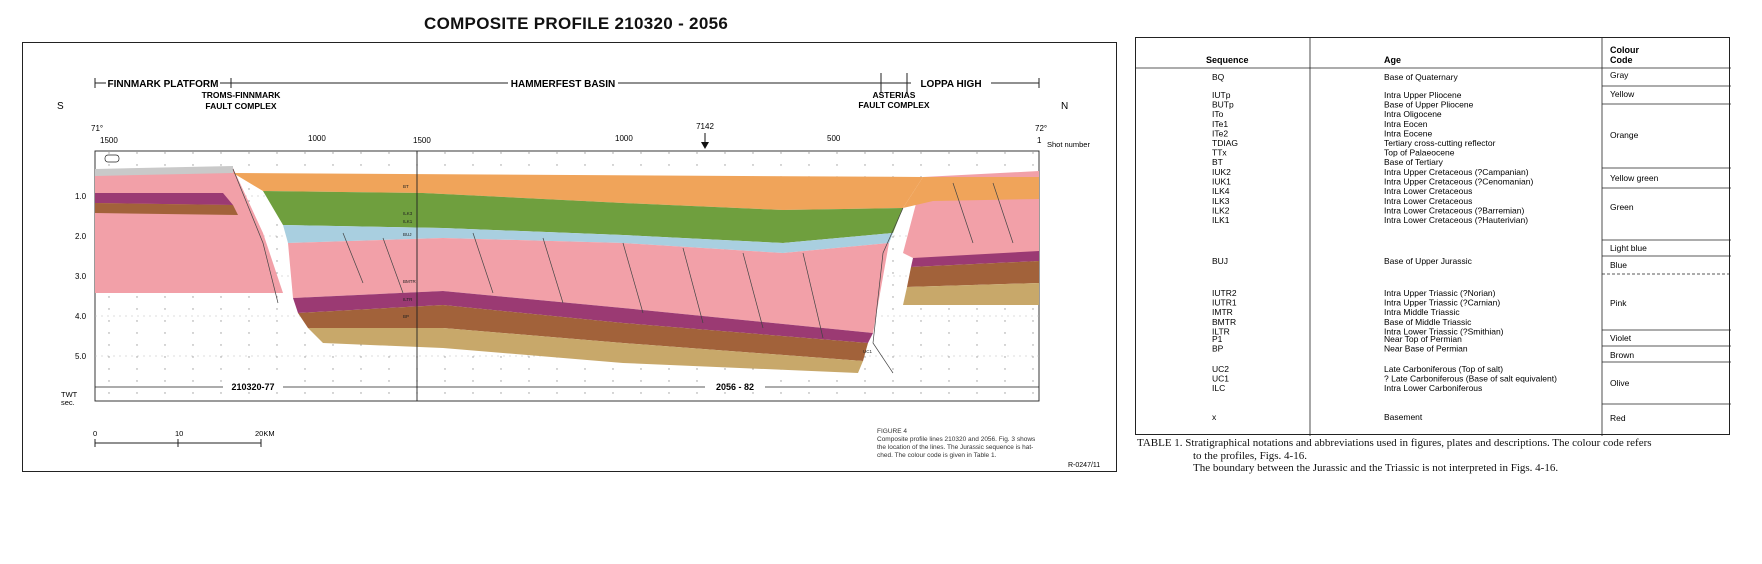  What do you see at coordinates (1224, 322) in the screenshot?
I see `sequence-cell: BMTR` at bounding box center [1224, 322].